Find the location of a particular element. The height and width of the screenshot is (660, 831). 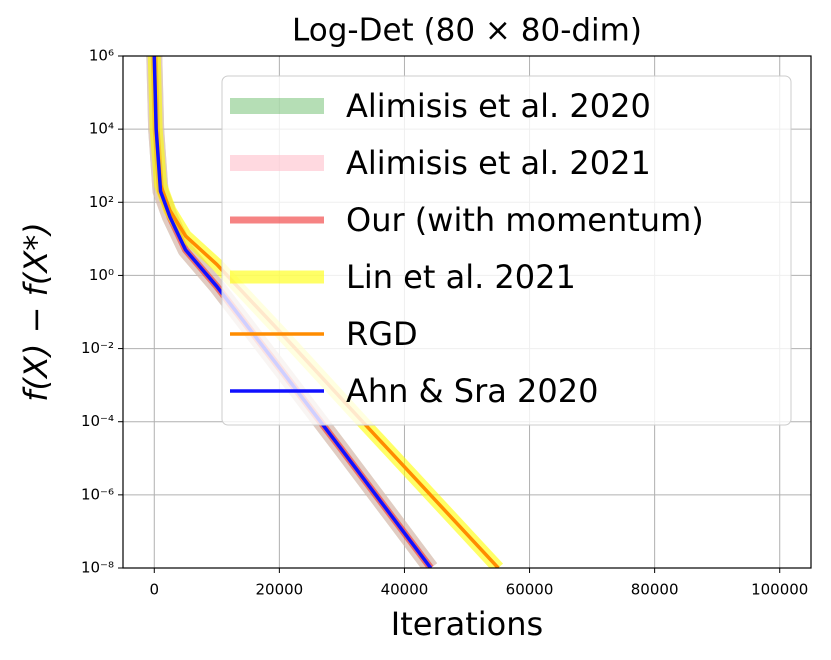

x-tick-label: 20000 is located at coordinates (280, 590).